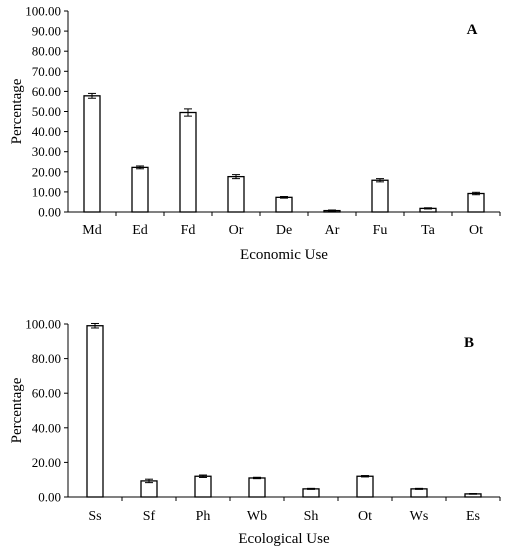  I want to click on x-tick-label-wb: Wb, so click(257, 516).